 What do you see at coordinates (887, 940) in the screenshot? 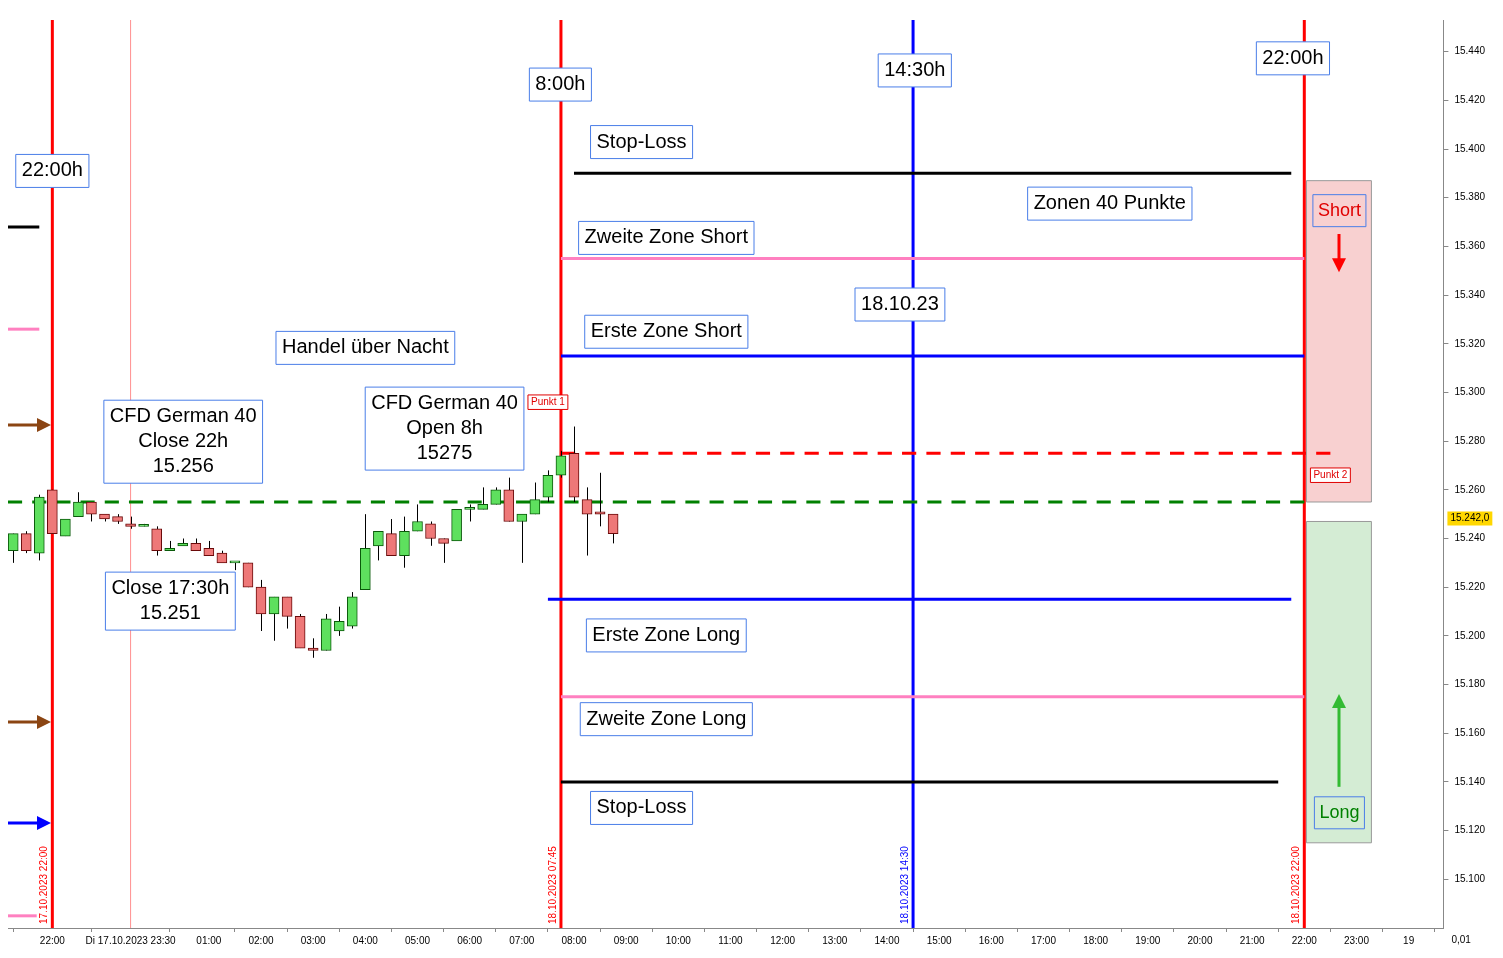
I see `x-tick-label: 14:00` at bounding box center [887, 940].